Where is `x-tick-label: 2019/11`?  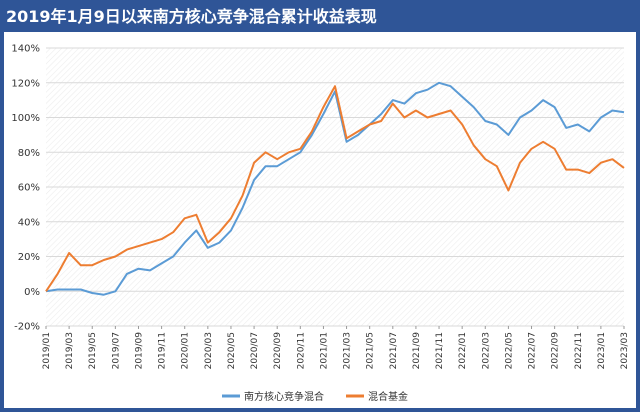 x-tick-label: 2019/11 is located at coordinates (163, 350).